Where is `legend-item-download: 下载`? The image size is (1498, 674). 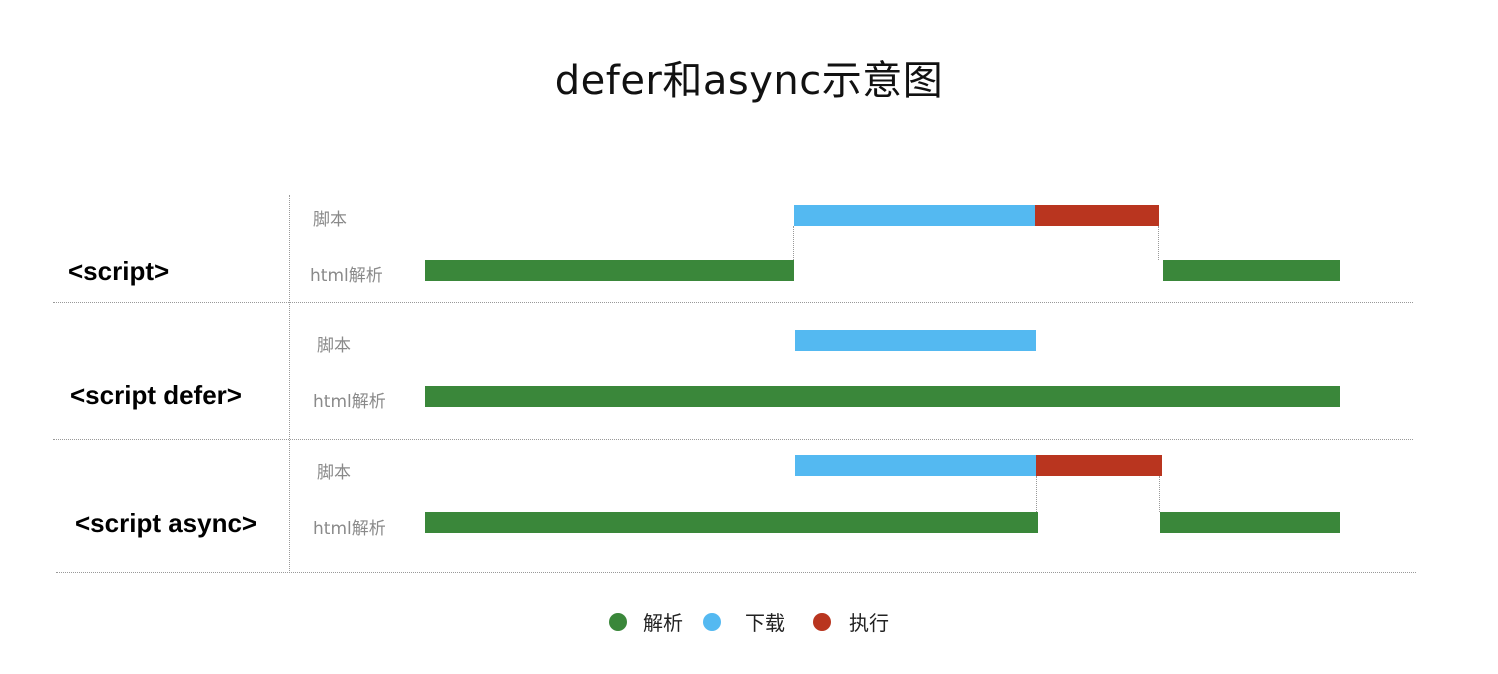
legend-item-download: 下载 is located at coordinates (744, 621).